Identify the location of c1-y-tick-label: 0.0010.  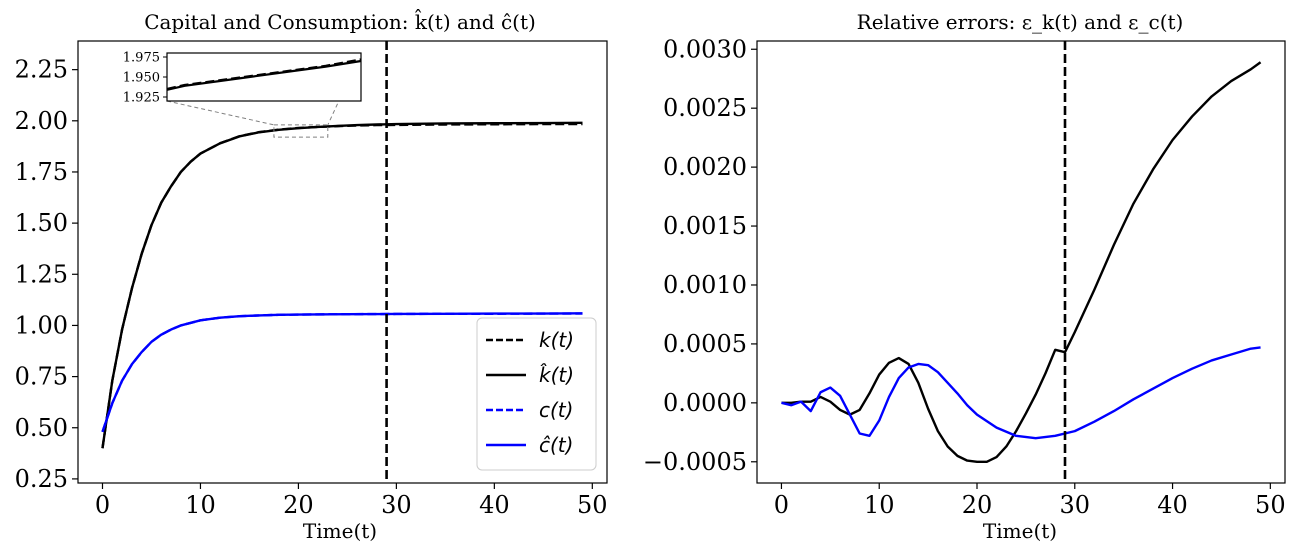
(705, 285).